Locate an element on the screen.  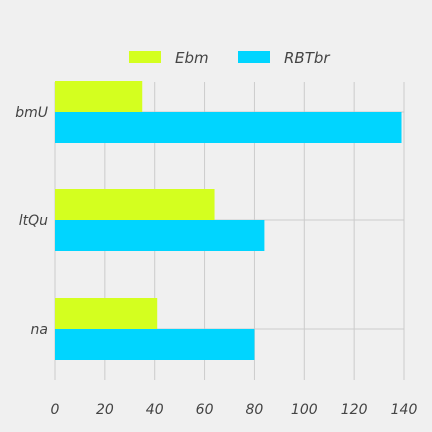
category-labels: bmU ltQu na is located at coordinates (31, 221).